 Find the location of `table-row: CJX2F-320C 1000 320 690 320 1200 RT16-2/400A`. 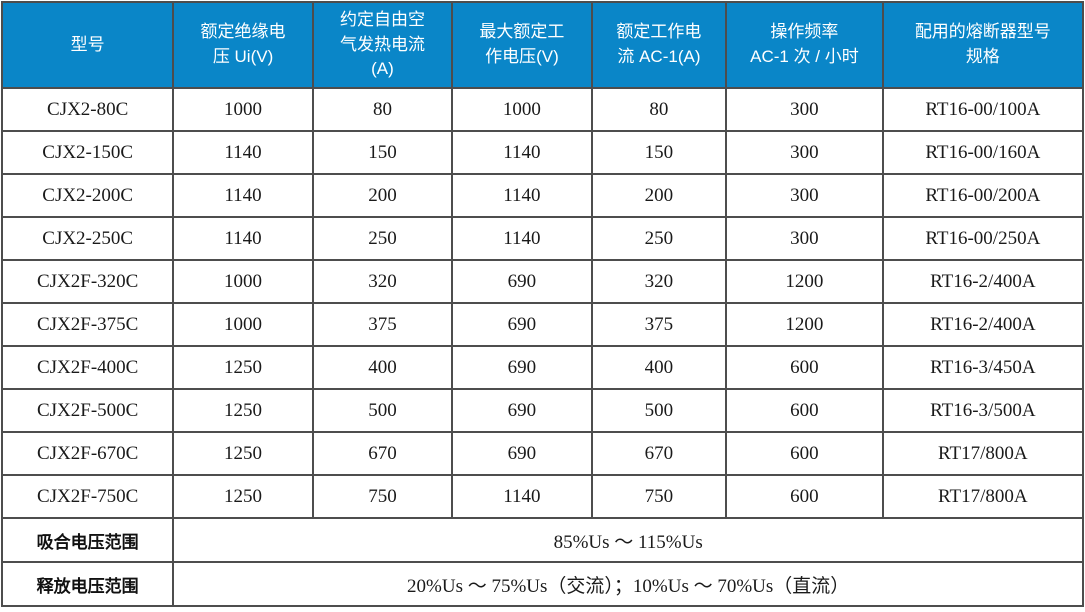

table-row: CJX2F-320C 1000 320 690 320 1200 RT16-2/400A is located at coordinates (542, 281).